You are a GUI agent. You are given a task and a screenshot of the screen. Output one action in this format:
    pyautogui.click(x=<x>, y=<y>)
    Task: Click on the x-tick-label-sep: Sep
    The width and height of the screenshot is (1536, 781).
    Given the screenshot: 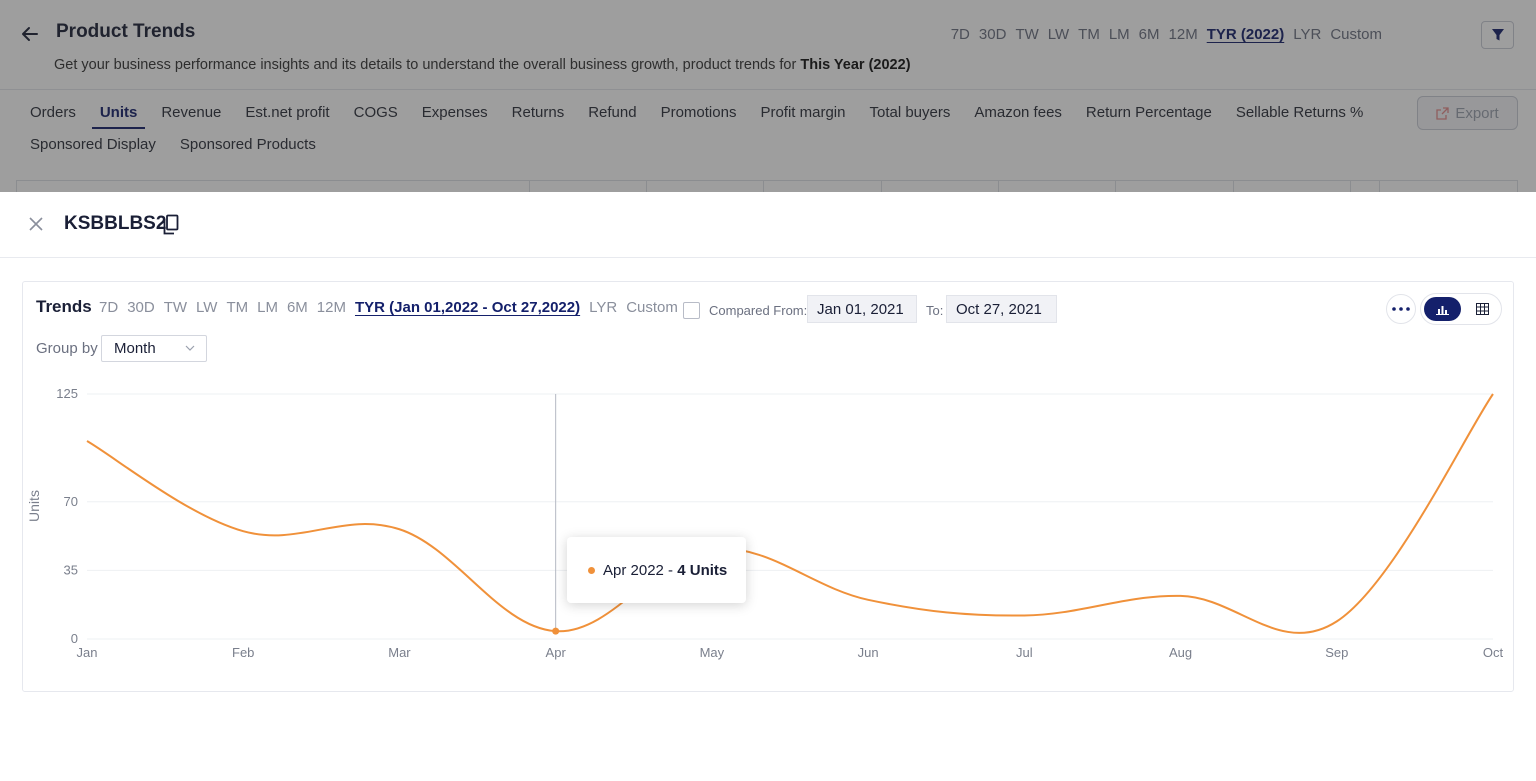 What is the action you would take?
    pyautogui.click(x=1336, y=652)
    